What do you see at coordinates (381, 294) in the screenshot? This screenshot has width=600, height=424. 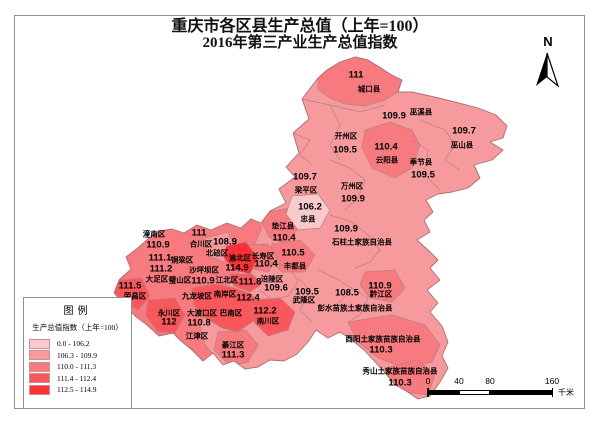 I see `district-name-label: 黔江区` at bounding box center [381, 294].